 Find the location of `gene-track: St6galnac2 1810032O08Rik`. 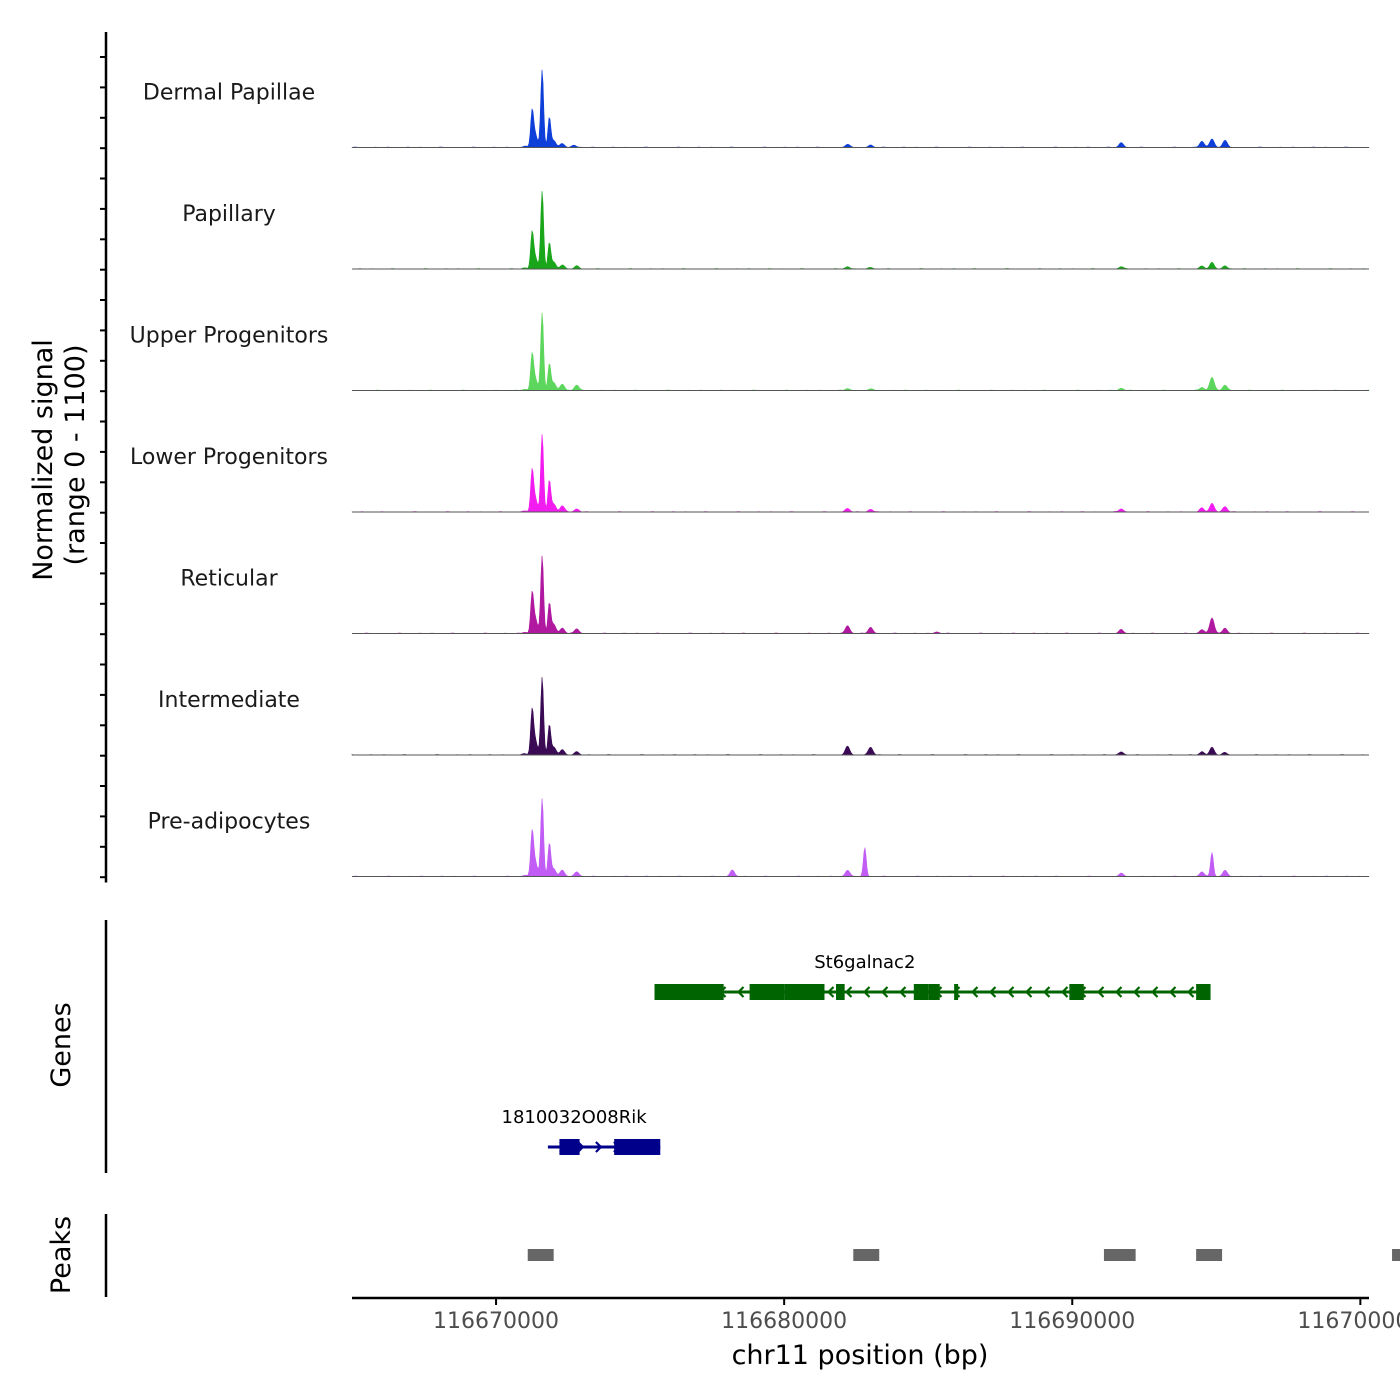

gene-track: St6galnac2 1810032O08Rik is located at coordinates (657, 1046).